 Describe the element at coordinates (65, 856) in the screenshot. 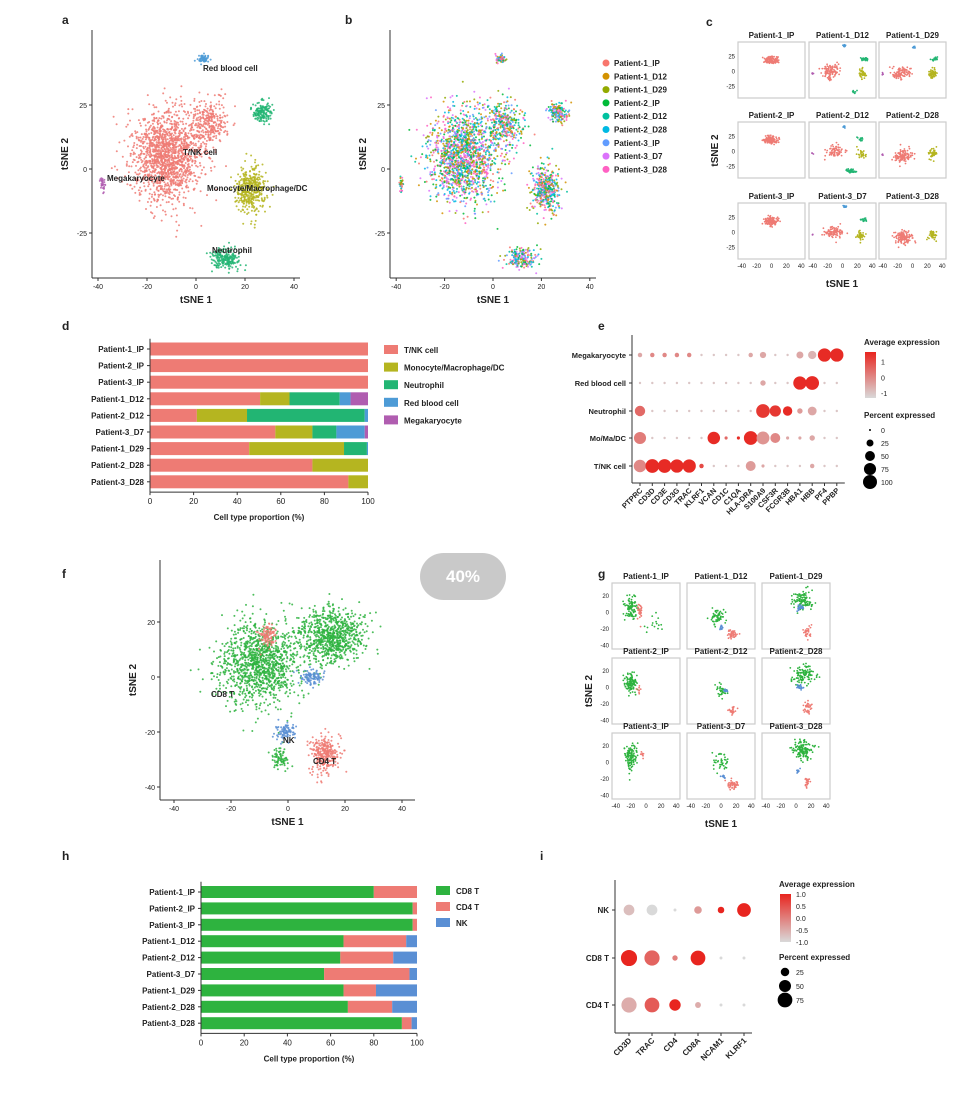

I see `panel-label-h: h` at that location.